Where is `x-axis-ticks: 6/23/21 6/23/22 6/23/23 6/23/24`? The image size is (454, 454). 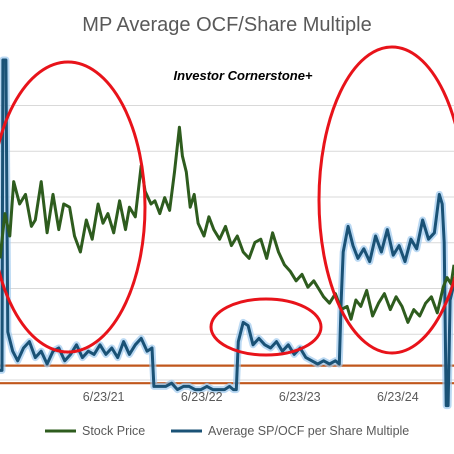
x-axis-ticks: 6/23/21 6/23/22 6/23/23 6/23/24 is located at coordinates (251, 397).